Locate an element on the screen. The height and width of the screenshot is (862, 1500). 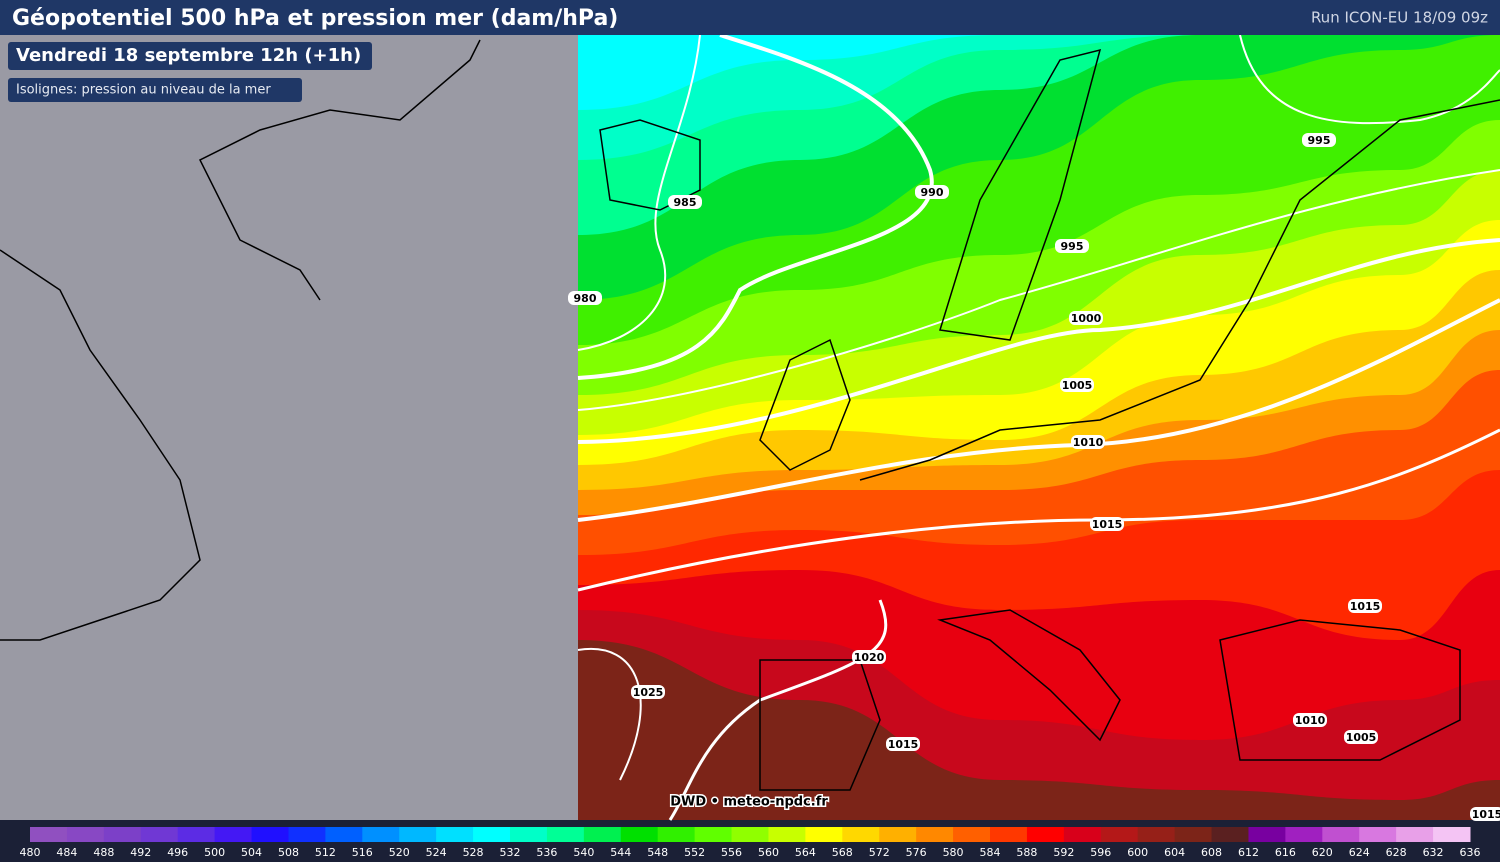
isobar-label: 980 is located at coordinates (585, 298).